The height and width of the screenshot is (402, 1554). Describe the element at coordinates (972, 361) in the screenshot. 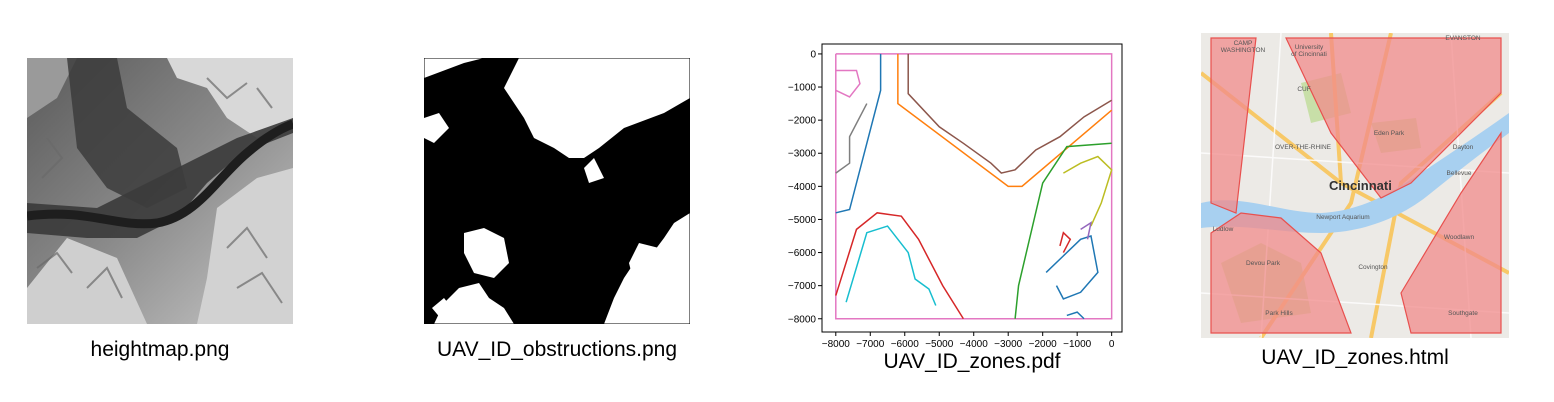

I see `zones-pdf-caption: UAV_ID_zones.pdf` at that location.